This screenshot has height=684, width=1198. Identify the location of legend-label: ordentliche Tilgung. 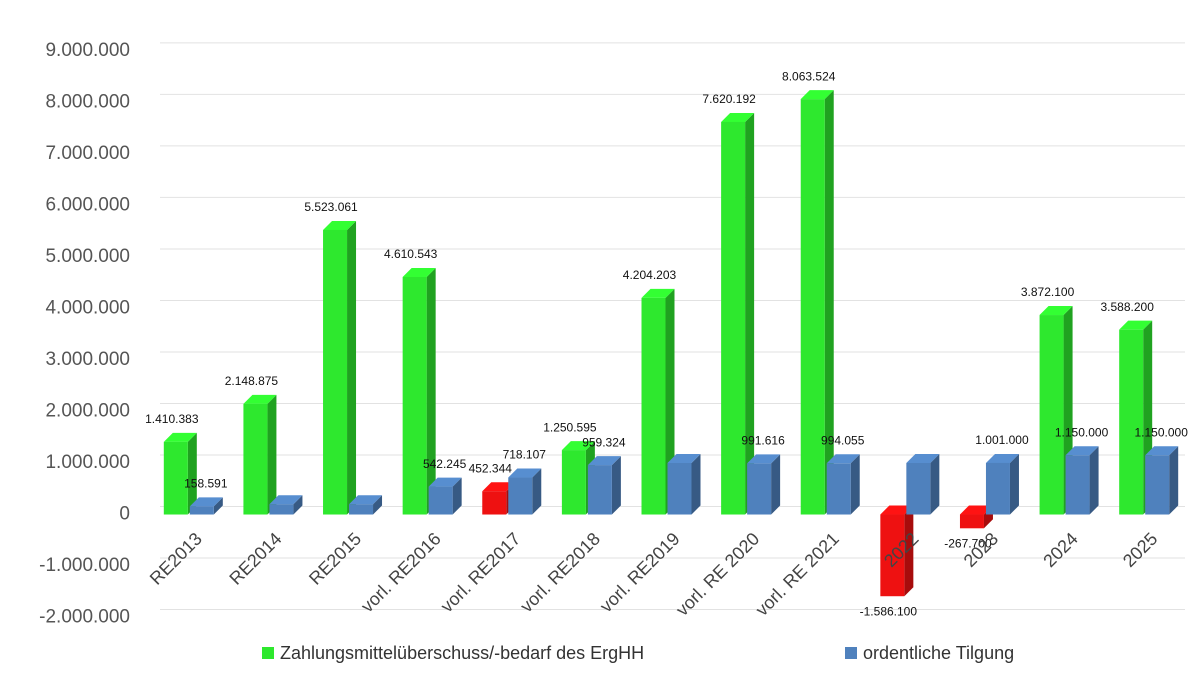
(938, 653).